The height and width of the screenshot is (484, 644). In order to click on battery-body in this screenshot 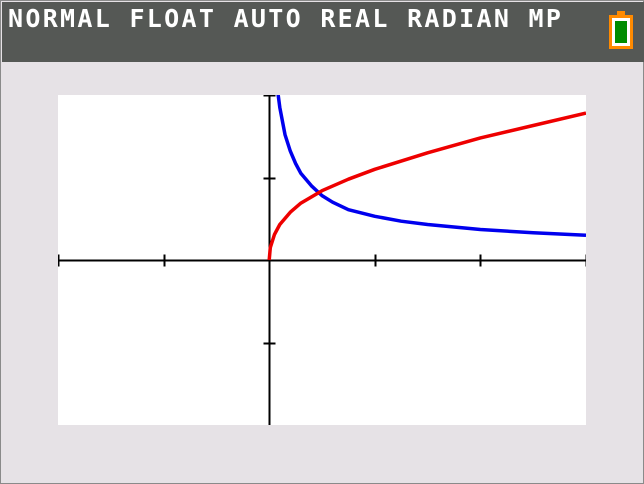, I will do `click(621, 32)`.